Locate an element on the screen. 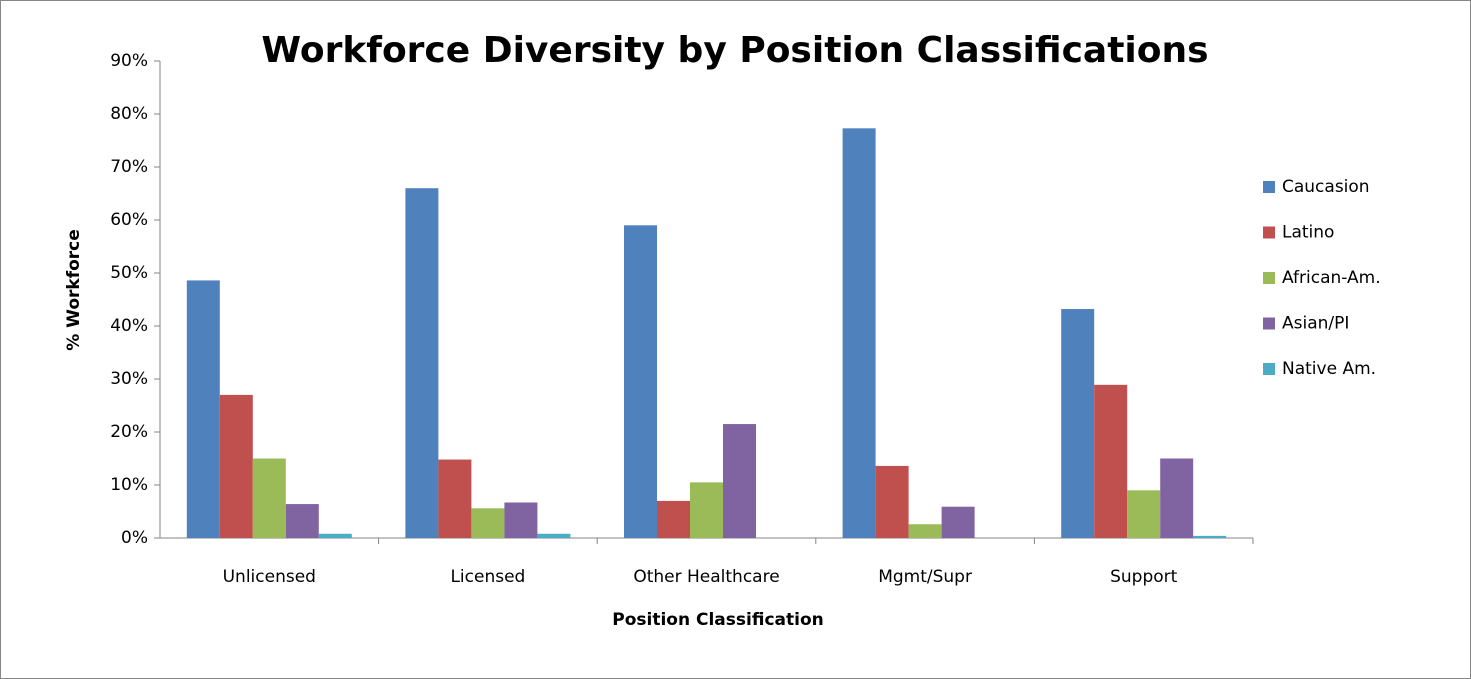 This screenshot has height=679, width=1471. legend-label: Native Am. is located at coordinates (1329, 369).